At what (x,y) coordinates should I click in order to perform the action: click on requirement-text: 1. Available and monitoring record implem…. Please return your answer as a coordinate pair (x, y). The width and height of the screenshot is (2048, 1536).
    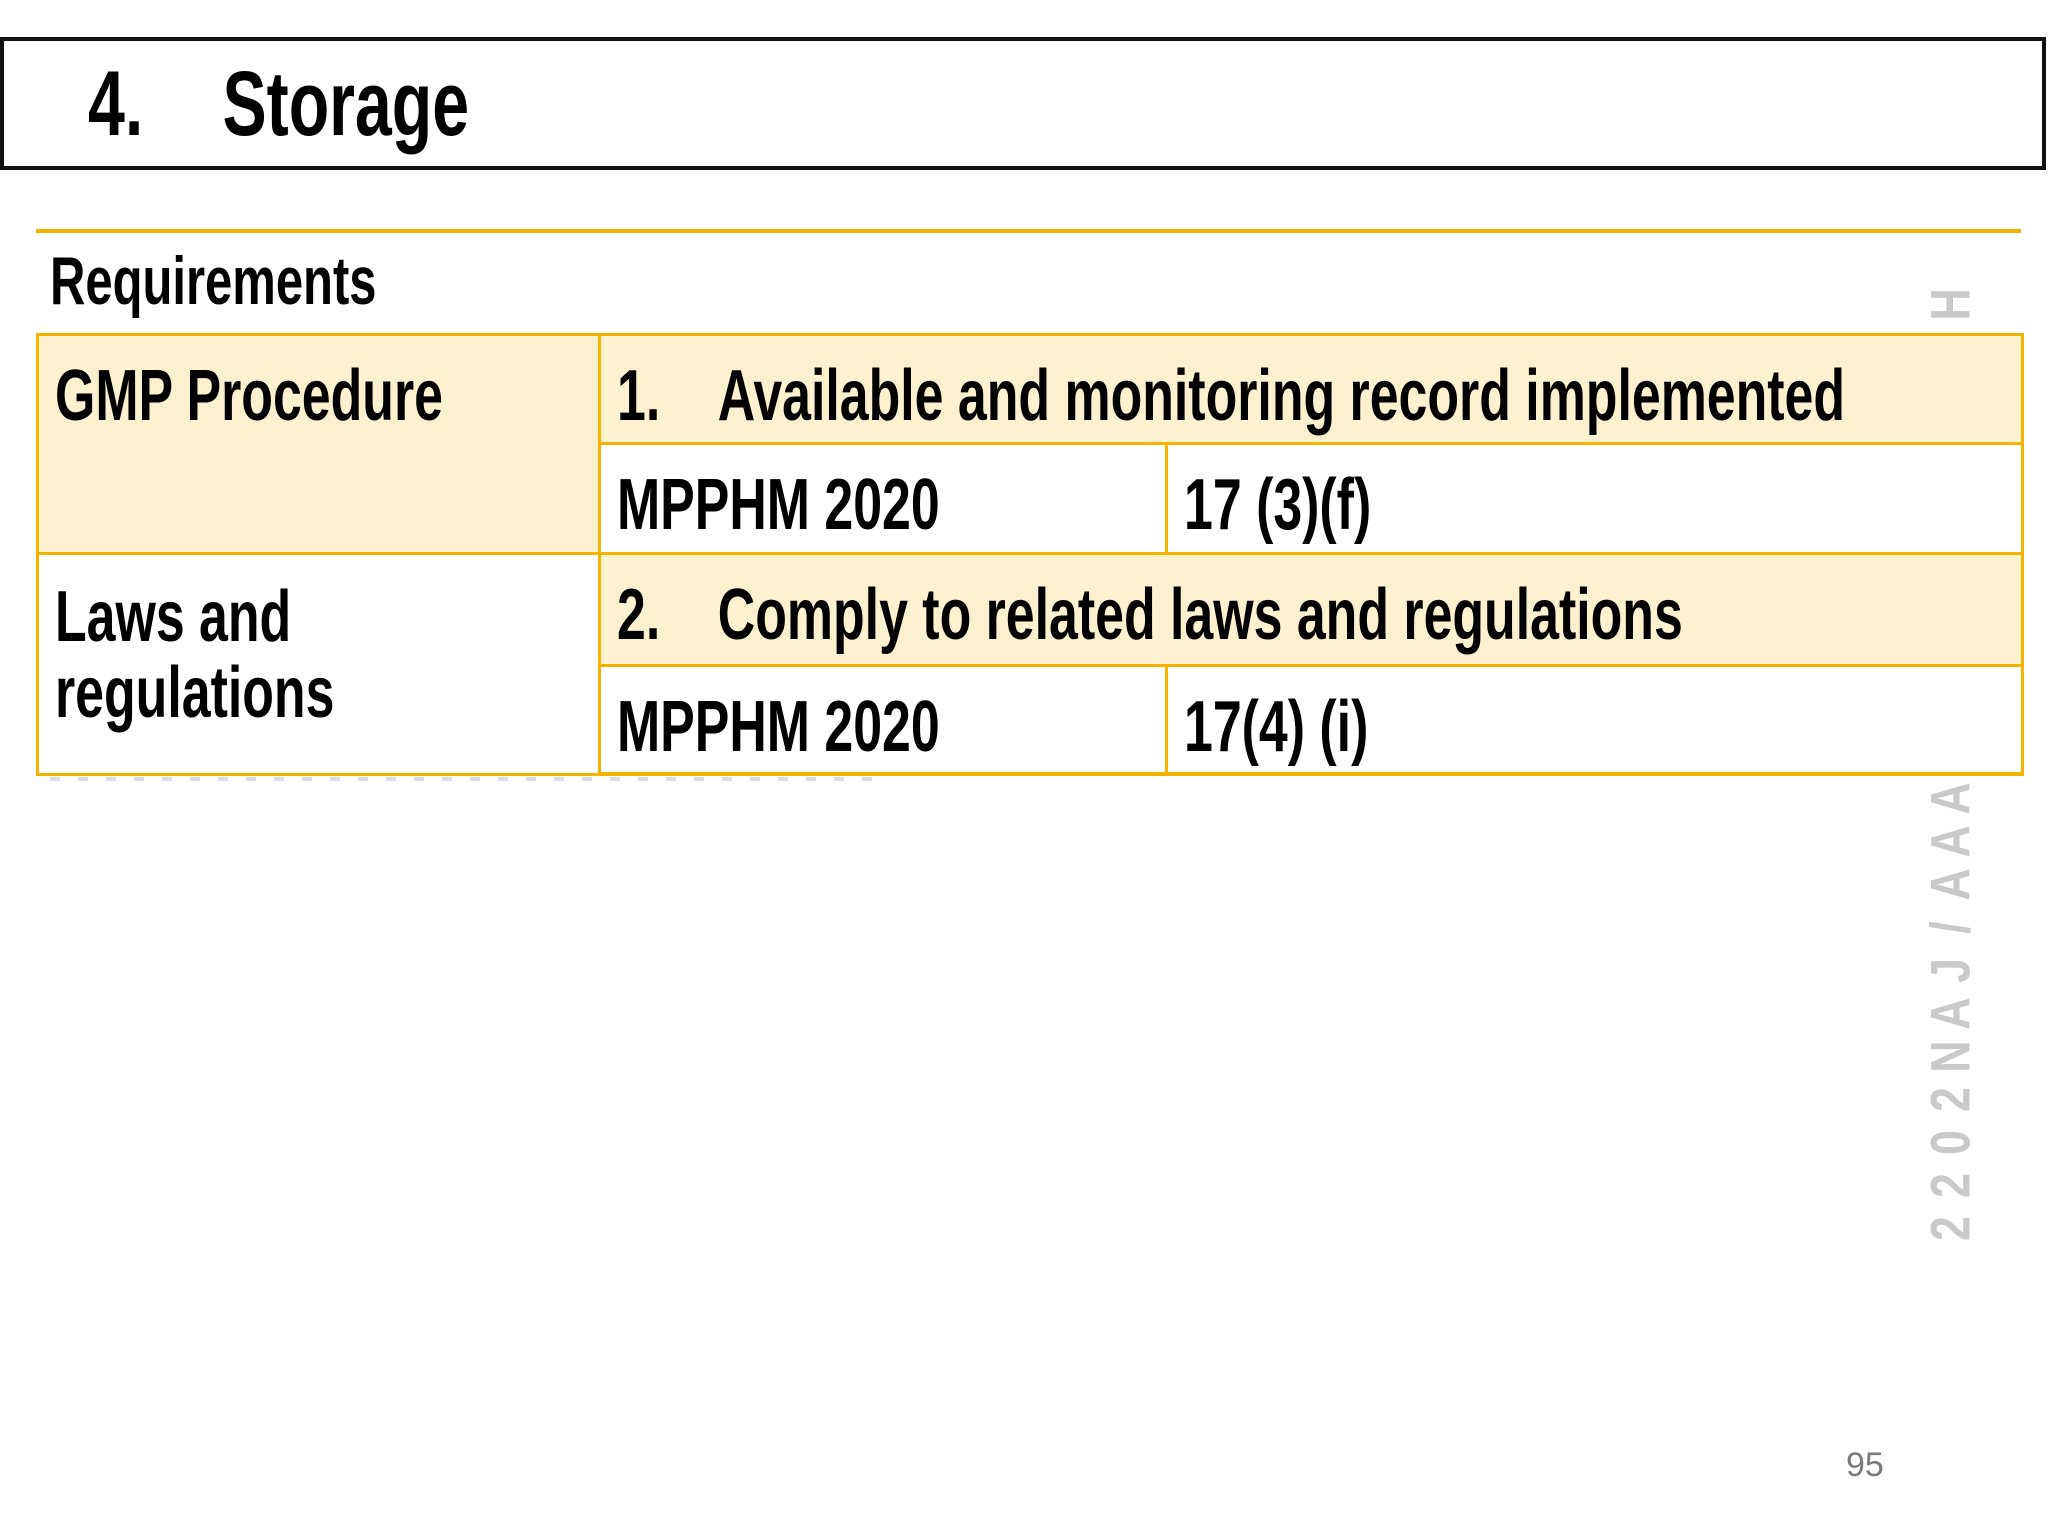
    Looking at the image, I should click on (1231, 396).